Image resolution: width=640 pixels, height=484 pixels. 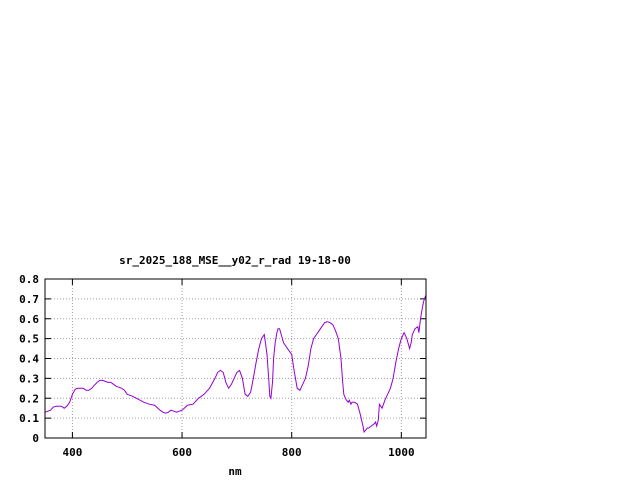 I want to click on y-tick-label: 0.7, so click(x=29, y=299).